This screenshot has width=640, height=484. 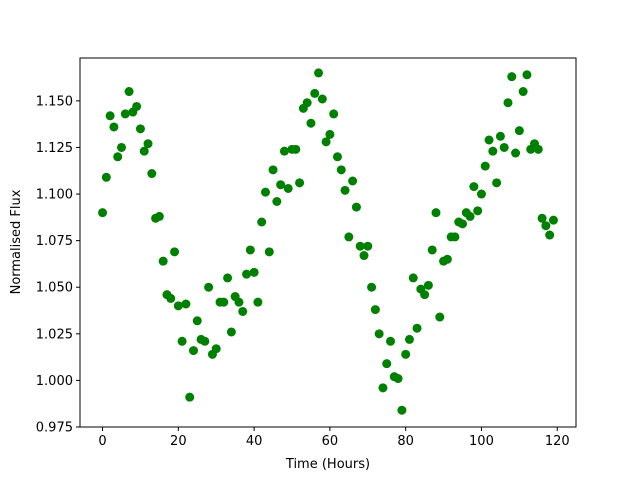 I want to click on y-tick-label: 0.975, so click(x=54, y=428).